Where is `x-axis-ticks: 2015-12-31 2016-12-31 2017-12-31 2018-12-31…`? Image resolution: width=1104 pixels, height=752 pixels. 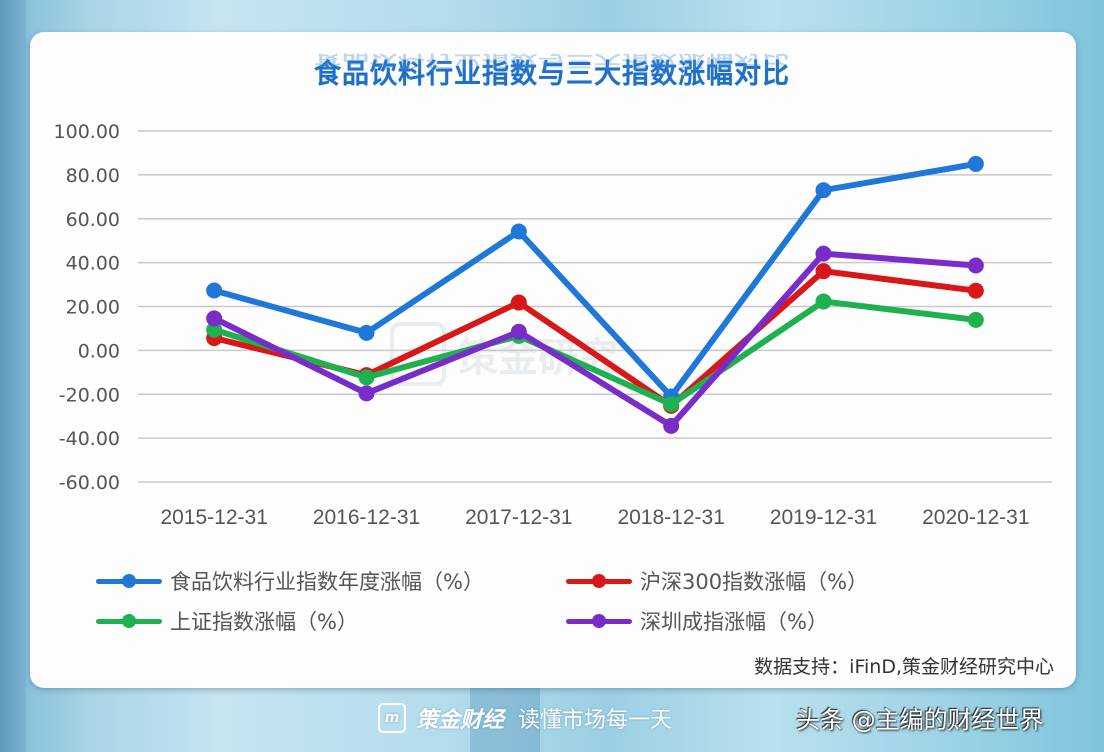
x-axis-ticks: 2015-12-31 2016-12-31 2017-12-31 2018-12-31… is located at coordinates (594, 517).